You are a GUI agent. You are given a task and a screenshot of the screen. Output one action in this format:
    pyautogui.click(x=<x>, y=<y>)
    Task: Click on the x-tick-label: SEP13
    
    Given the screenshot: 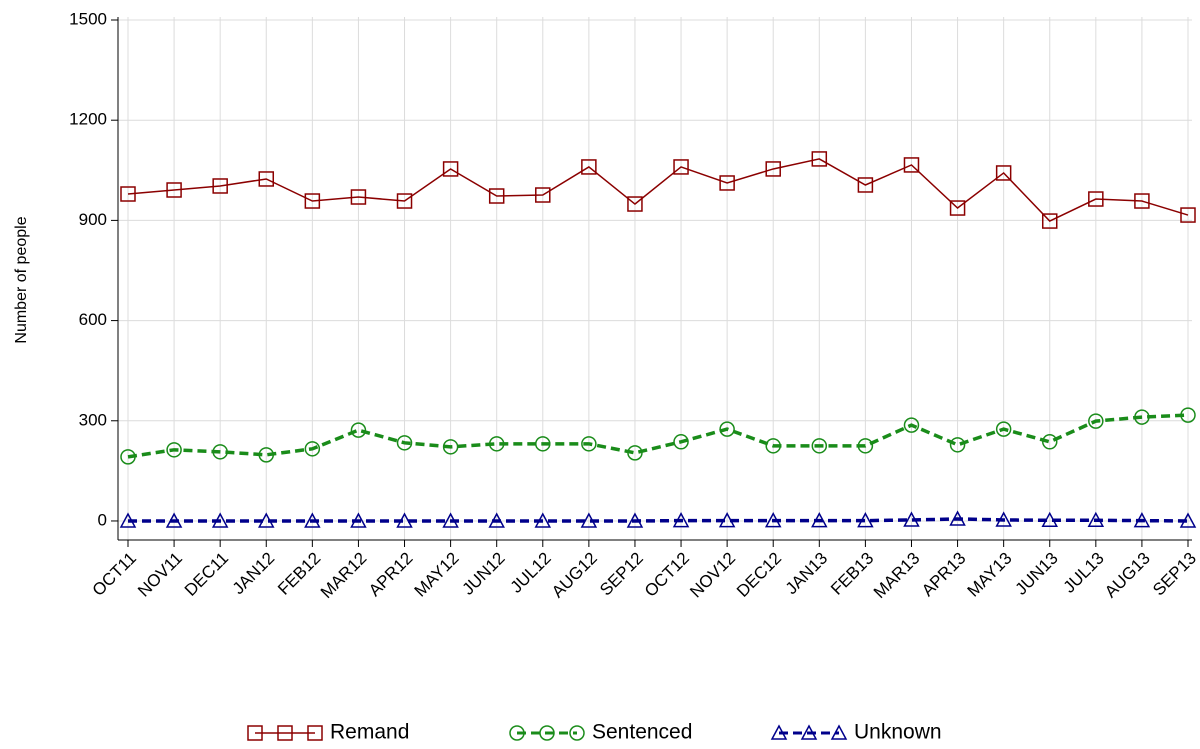 What is the action you would take?
    pyautogui.click(x=1174, y=574)
    